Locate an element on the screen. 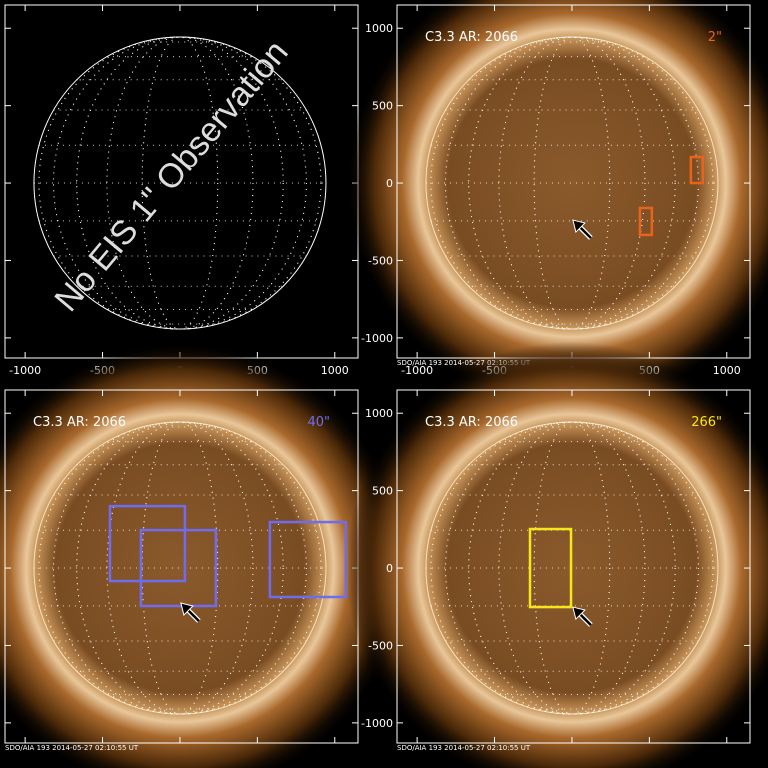 The width and height of the screenshot is (768, 768). scale-label: 2" is located at coordinates (715, 37).